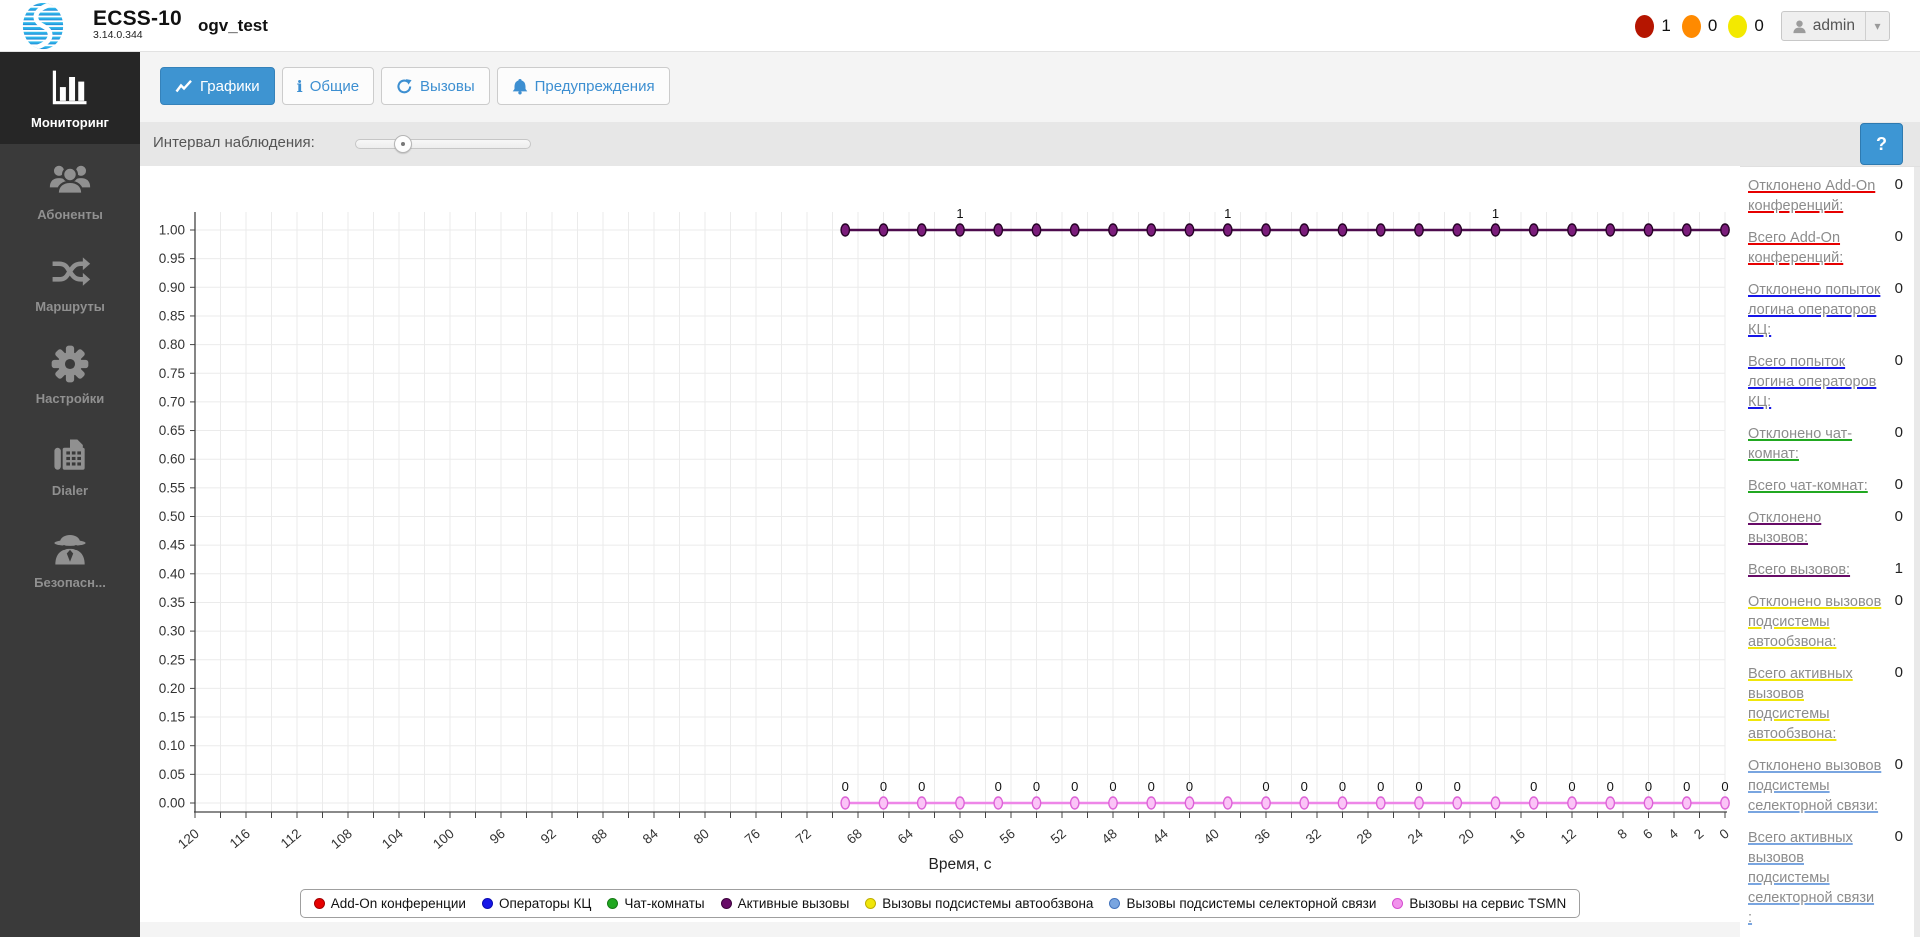 The height and width of the screenshot is (937, 1920). Describe the element at coordinates (443, 144) in the screenshot. I see `interval-slider` at that location.